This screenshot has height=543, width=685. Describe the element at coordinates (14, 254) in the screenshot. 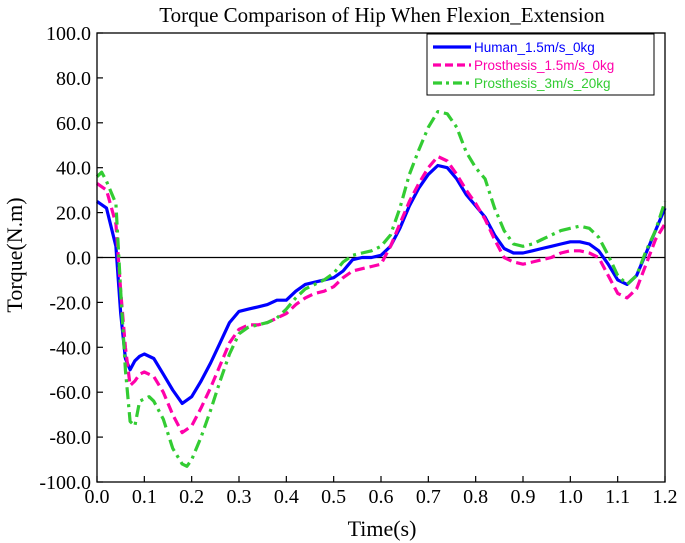

I see `y-axis-label: Torque(N.m)` at that location.